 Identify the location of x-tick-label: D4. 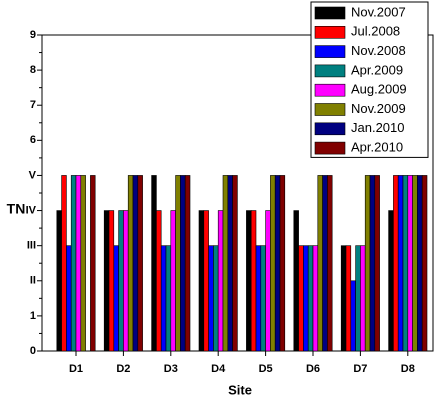
(218, 369).